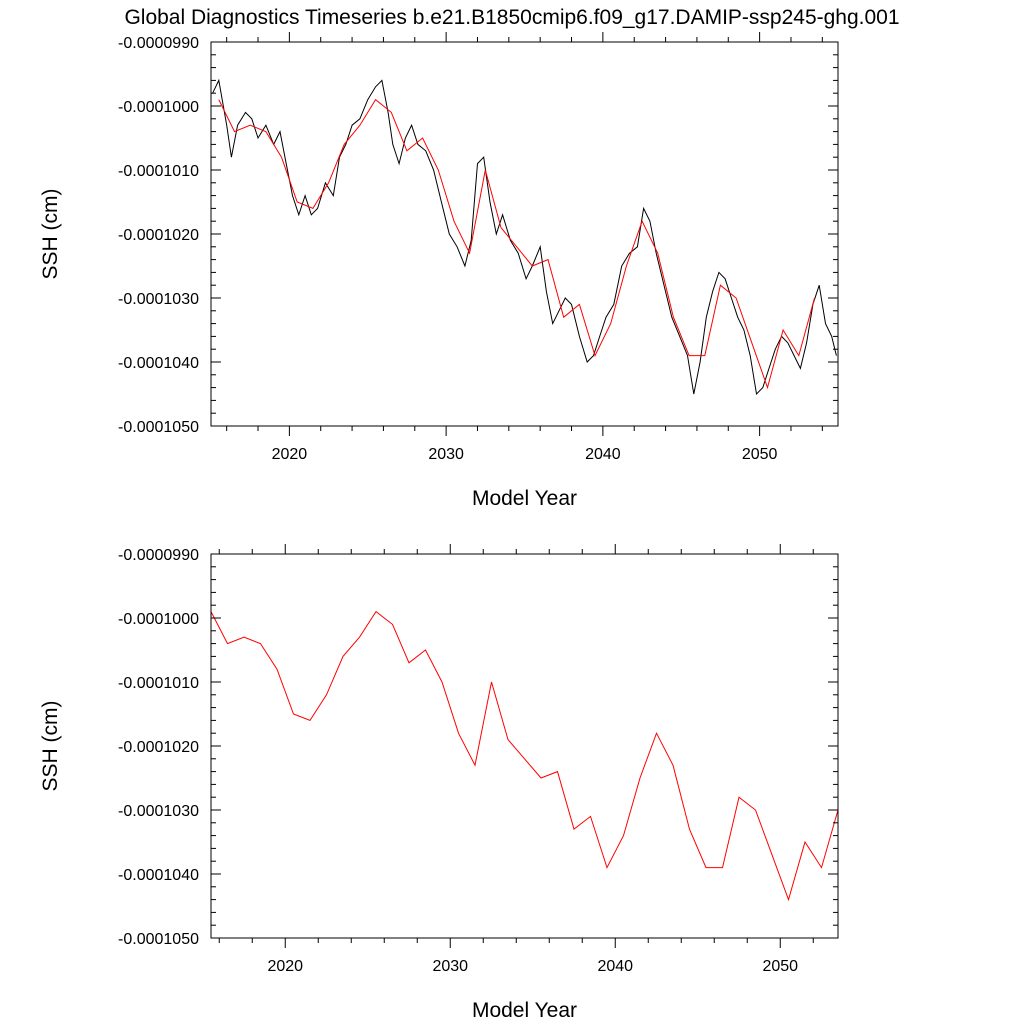  Describe the element at coordinates (50, 746) in the screenshot. I see `bottom-y-axis-label: SSH (cm)` at that location.